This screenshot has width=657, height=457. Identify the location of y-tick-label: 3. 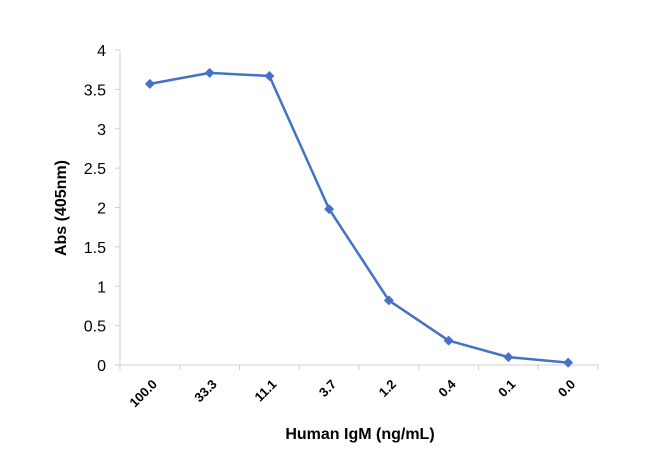
(101, 130).